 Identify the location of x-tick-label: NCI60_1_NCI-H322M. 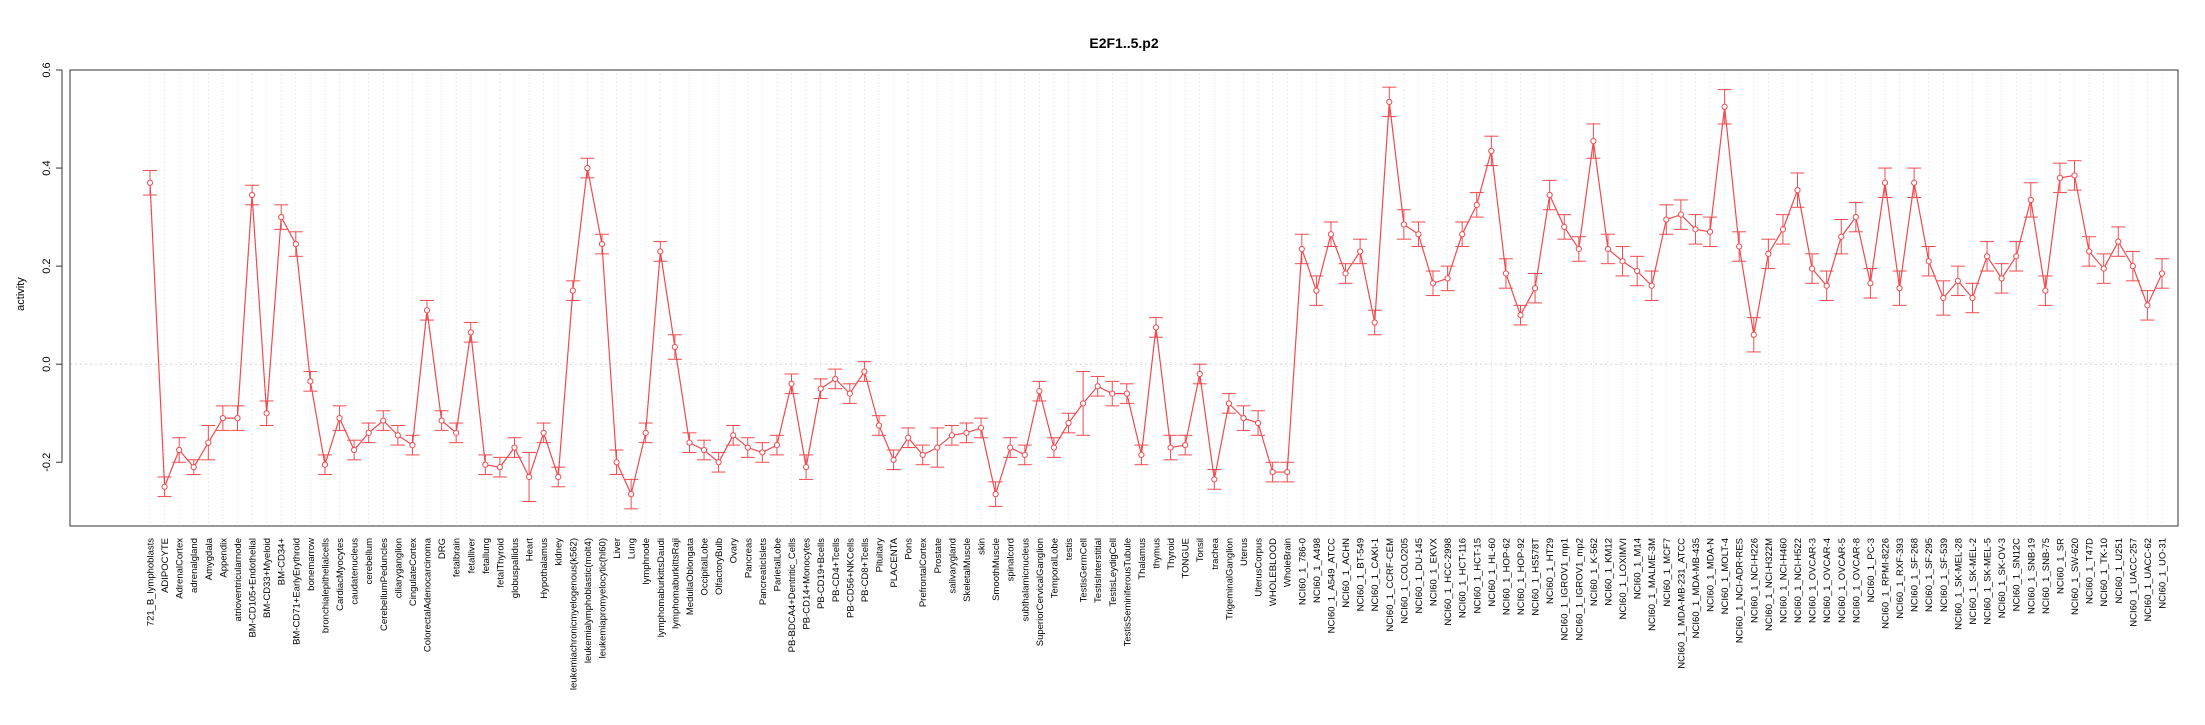
(1769, 584).